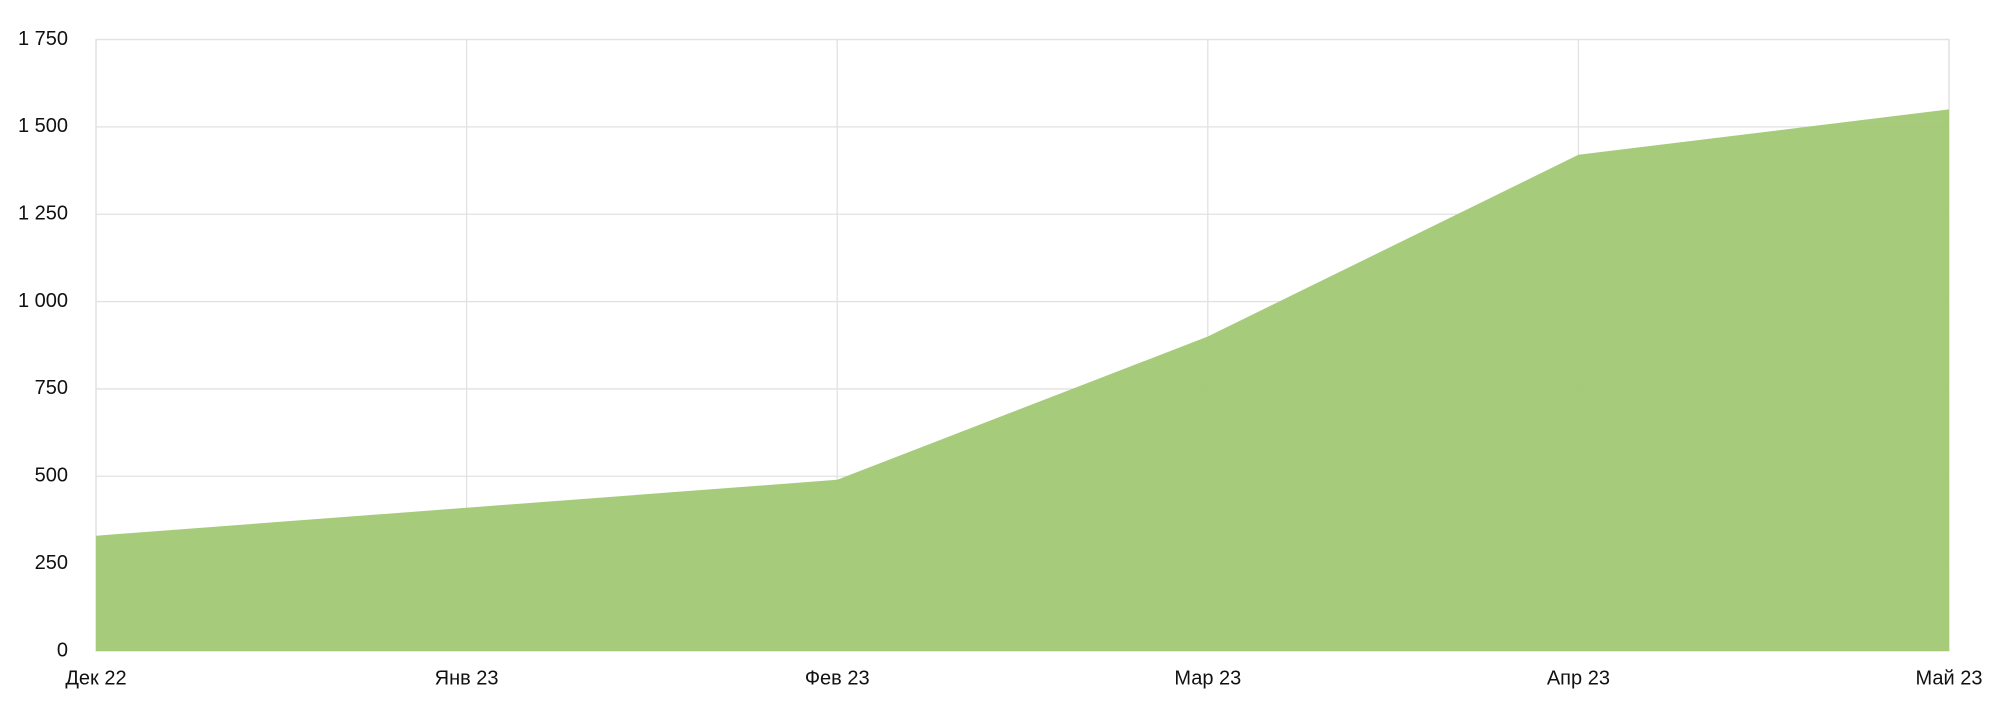 This screenshot has width=1998, height=702. Describe the element at coordinates (51, 563) in the screenshot. I see `y-tick-label: 250` at that location.